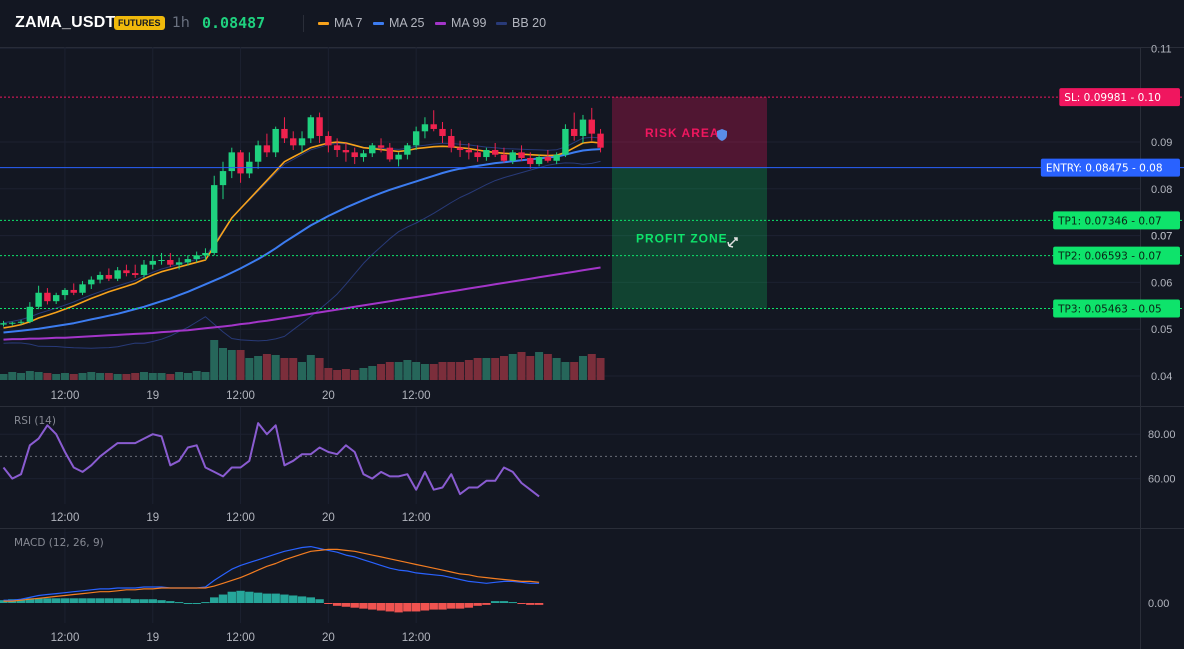 The width and height of the screenshot is (1184, 649). Describe the element at coordinates (1116, 220) in the screenshot. I see `tp1-tag` at that location.